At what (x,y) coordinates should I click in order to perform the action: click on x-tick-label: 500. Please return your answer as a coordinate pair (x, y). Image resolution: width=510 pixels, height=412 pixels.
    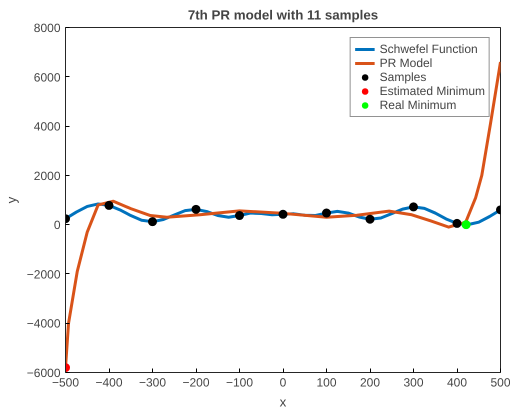
    Looking at the image, I should click on (500, 383).